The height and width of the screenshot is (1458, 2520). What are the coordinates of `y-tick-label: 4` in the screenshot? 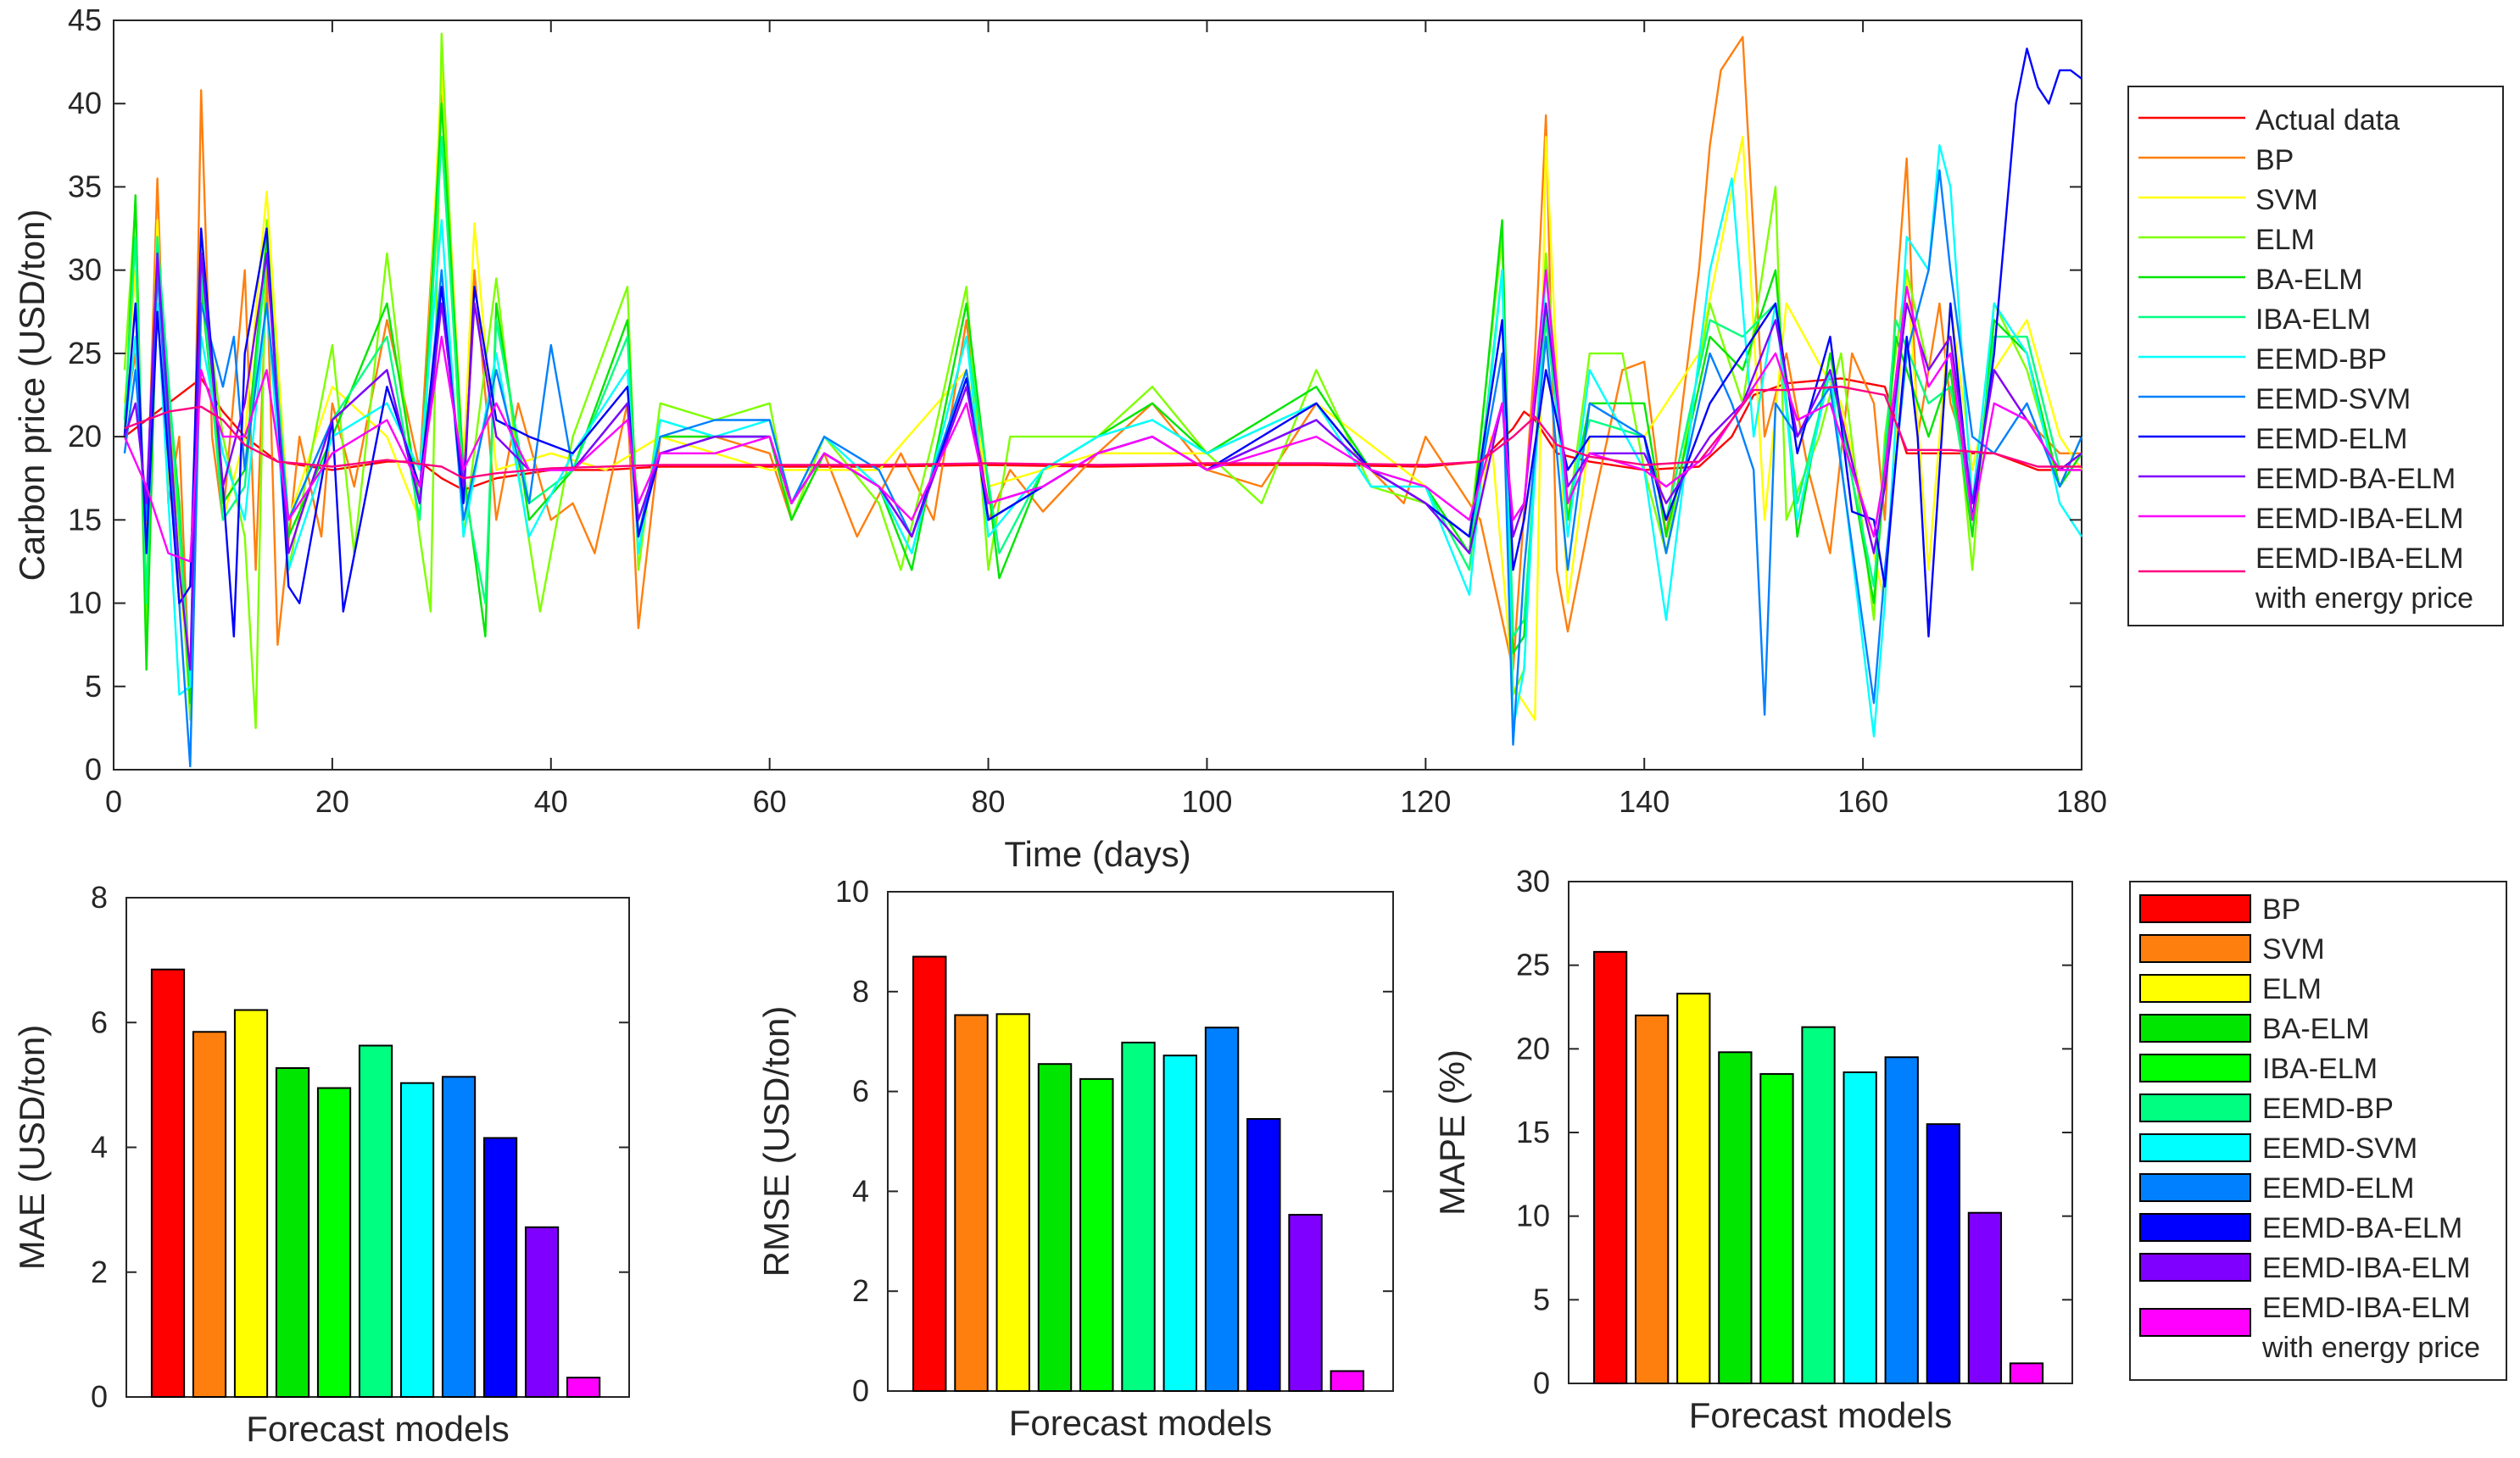 It's located at (99, 1148).